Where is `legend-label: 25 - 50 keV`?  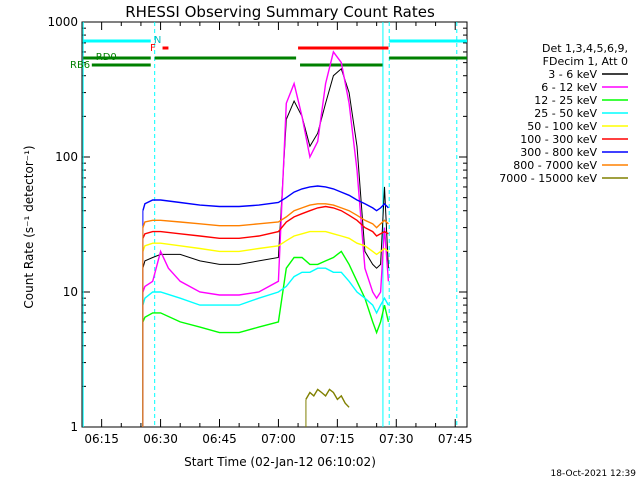
legend-label: 25 - 50 keV is located at coordinates (565, 113).